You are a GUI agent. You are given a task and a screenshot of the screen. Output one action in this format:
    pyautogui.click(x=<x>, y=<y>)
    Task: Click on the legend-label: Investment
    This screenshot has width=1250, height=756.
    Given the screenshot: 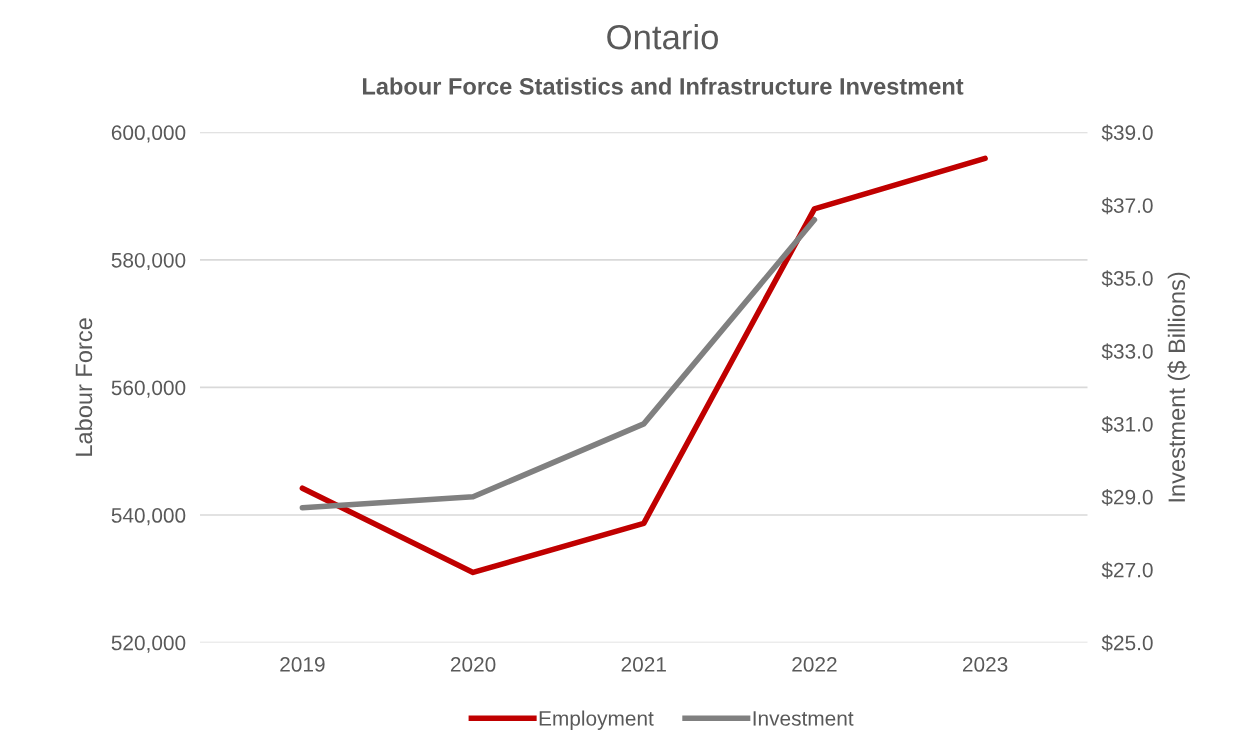 What is the action you would take?
    pyautogui.click(x=803, y=718)
    